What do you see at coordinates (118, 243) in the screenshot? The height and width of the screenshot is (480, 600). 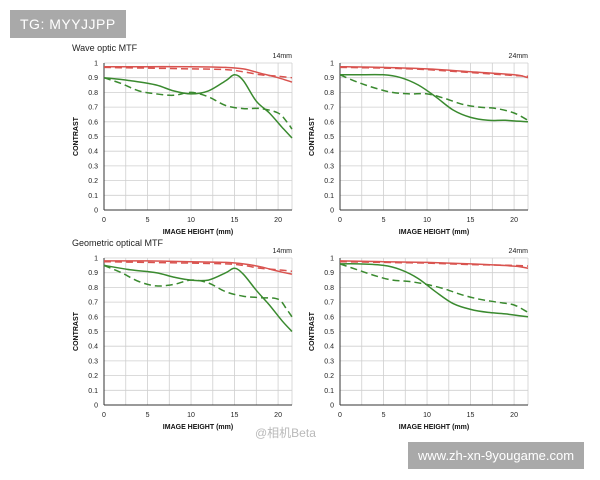 I see `section-title-geometric: Geometric optical MTF` at bounding box center [118, 243].